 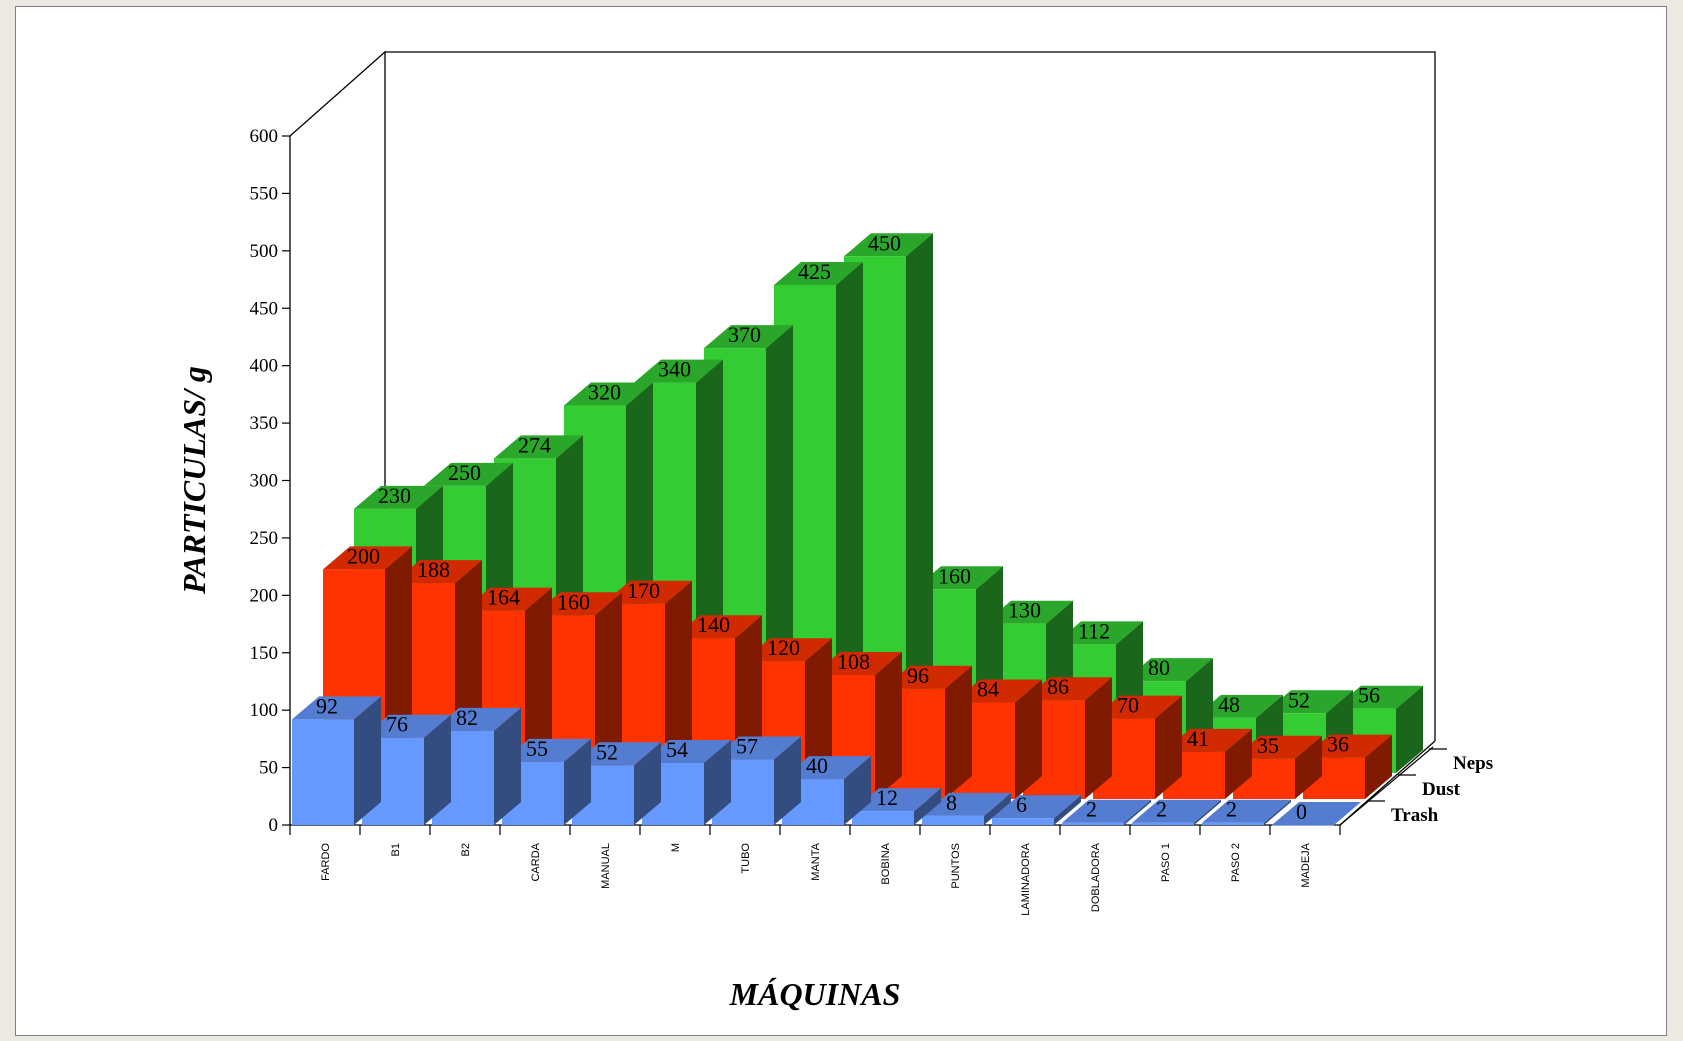 I want to click on value-label-trash: 6, so click(x=1021, y=804).